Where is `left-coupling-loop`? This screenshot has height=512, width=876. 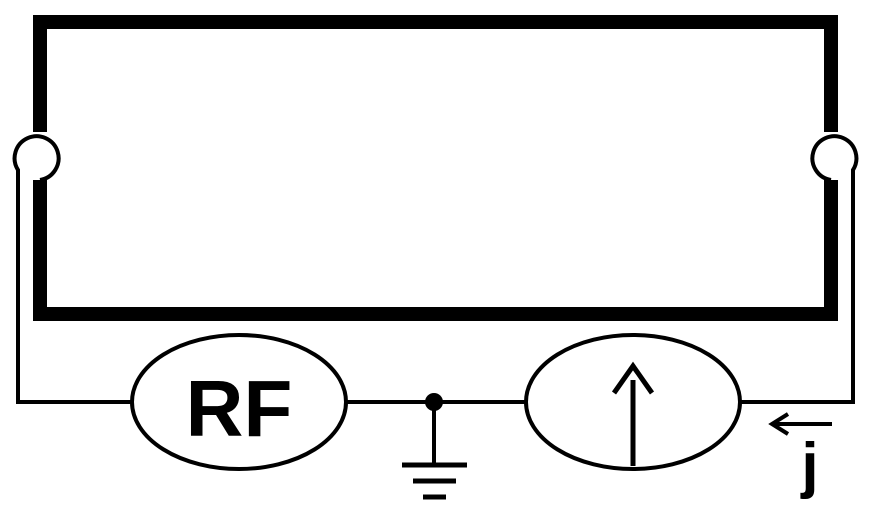 left-coupling-loop is located at coordinates (72, 269).